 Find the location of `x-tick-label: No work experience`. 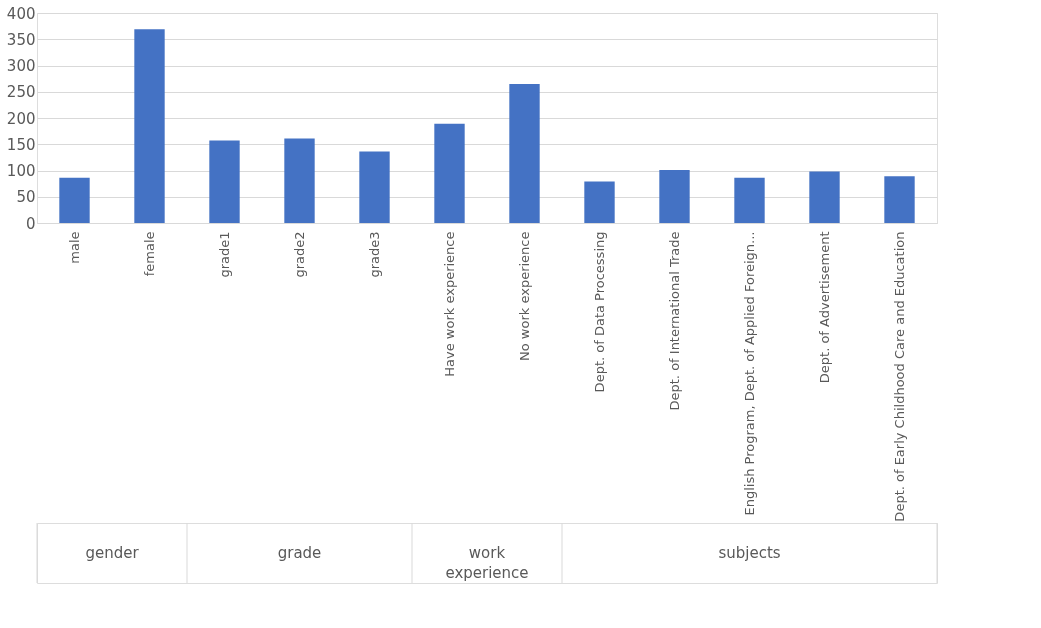

x-tick-label: No work experience is located at coordinates (524, 296).